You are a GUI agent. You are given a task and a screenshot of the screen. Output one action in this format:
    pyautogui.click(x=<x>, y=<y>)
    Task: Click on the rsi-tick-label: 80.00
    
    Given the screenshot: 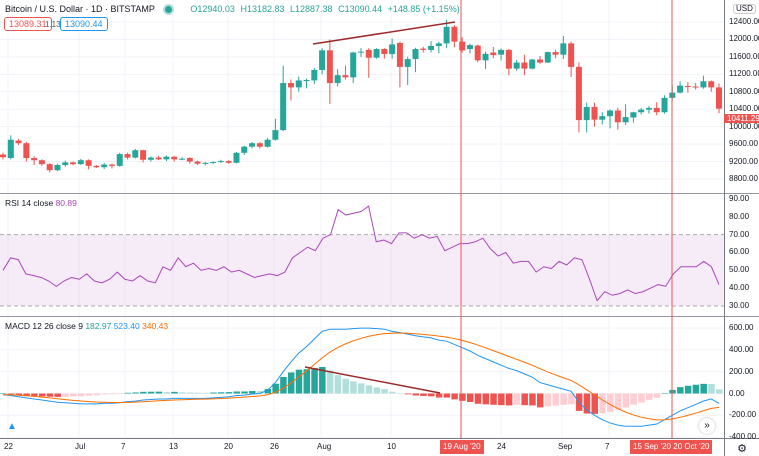 What is the action you would take?
    pyautogui.click(x=739, y=216)
    